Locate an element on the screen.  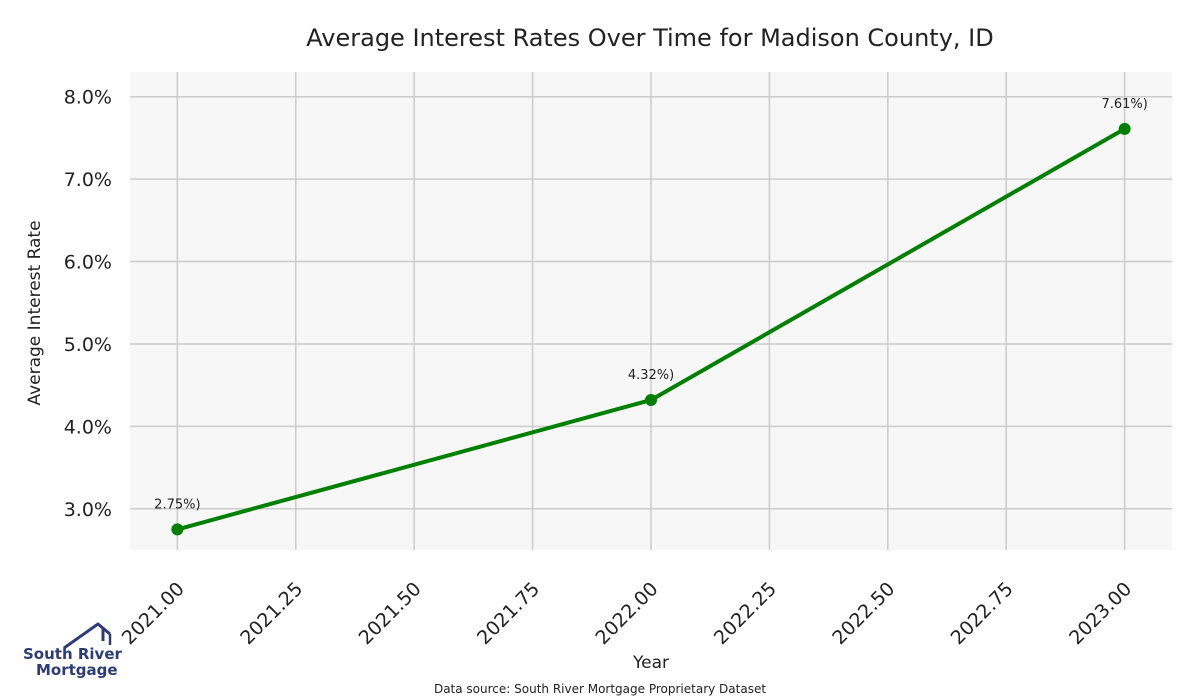
x-tick-label: 2021.25 is located at coordinates (271, 613).